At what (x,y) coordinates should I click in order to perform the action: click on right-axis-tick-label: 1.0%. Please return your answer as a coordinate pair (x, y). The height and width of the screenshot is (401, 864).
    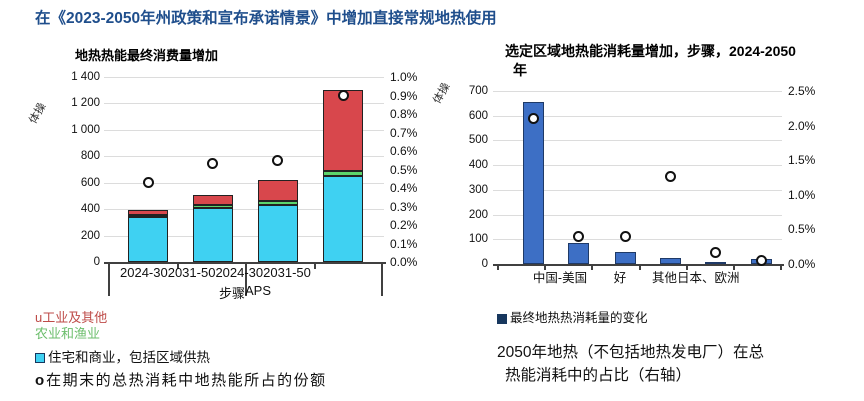
    Looking at the image, I should click on (802, 194).